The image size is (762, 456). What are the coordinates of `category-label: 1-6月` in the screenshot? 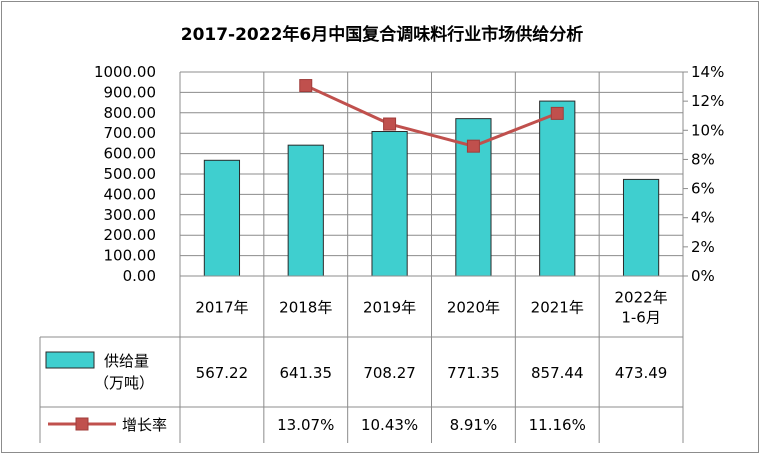 It's located at (641, 318).